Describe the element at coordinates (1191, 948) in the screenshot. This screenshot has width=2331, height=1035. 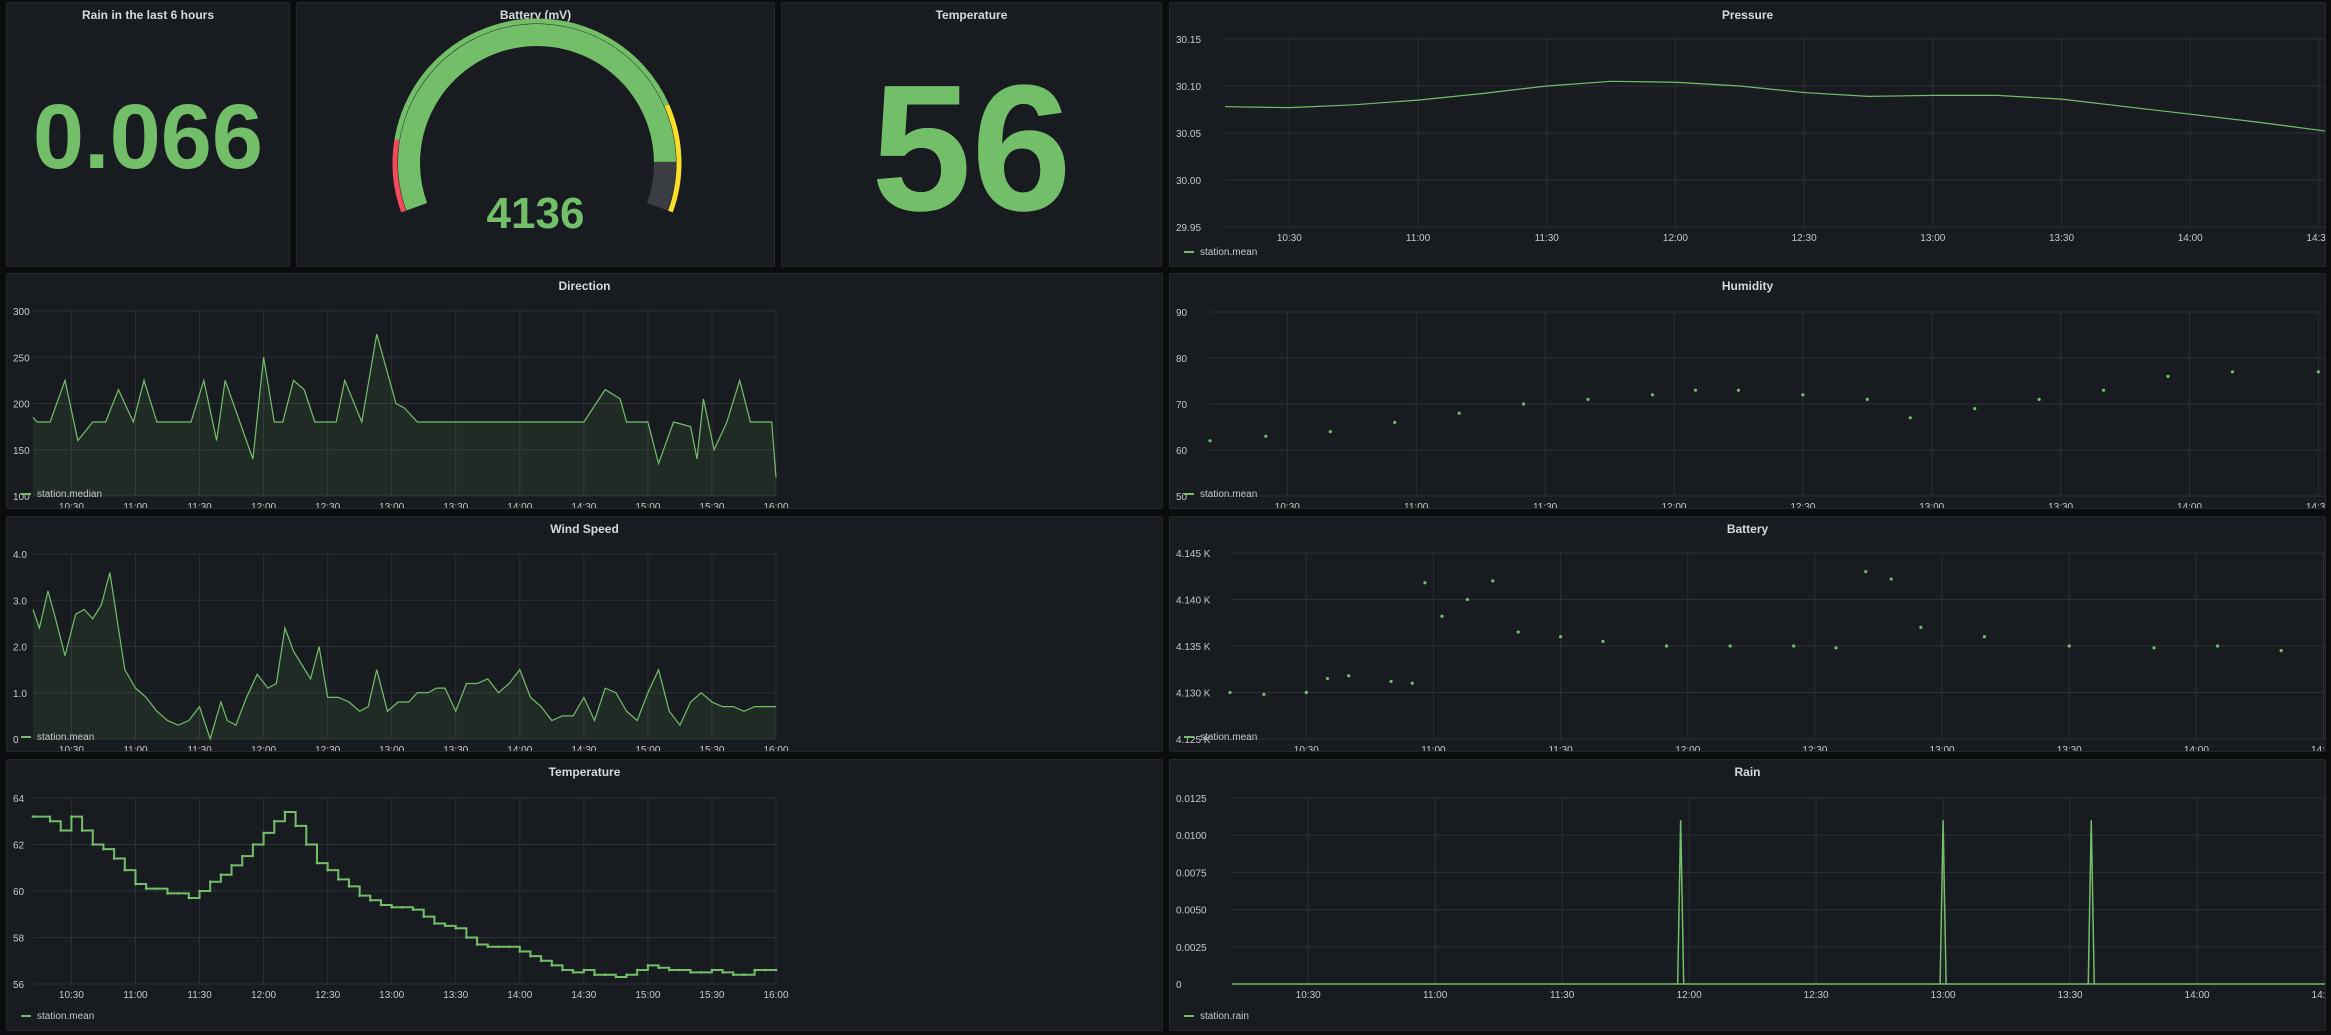
I see `y-tick-label: 0.0025` at that location.